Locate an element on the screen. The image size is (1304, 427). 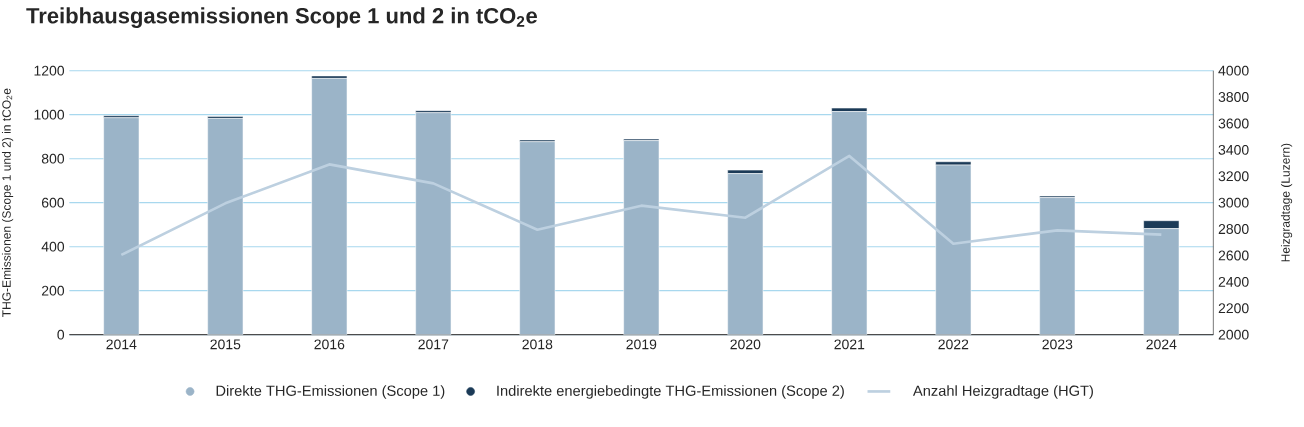
x-tick-label: 2024 is located at coordinates (1161, 344).